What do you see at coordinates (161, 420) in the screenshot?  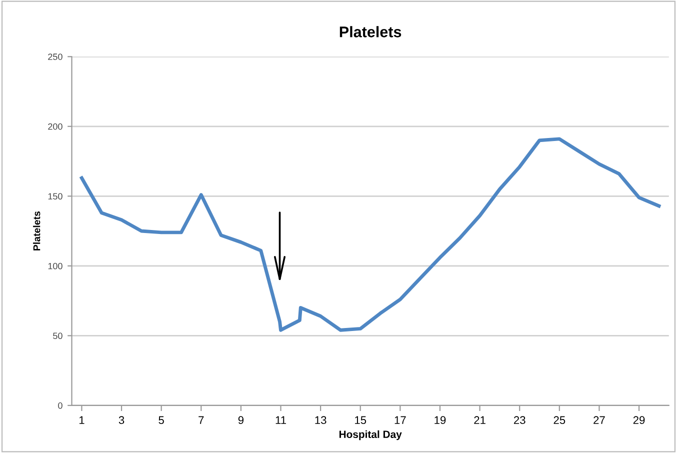 I see `x-tick-label: 5` at bounding box center [161, 420].